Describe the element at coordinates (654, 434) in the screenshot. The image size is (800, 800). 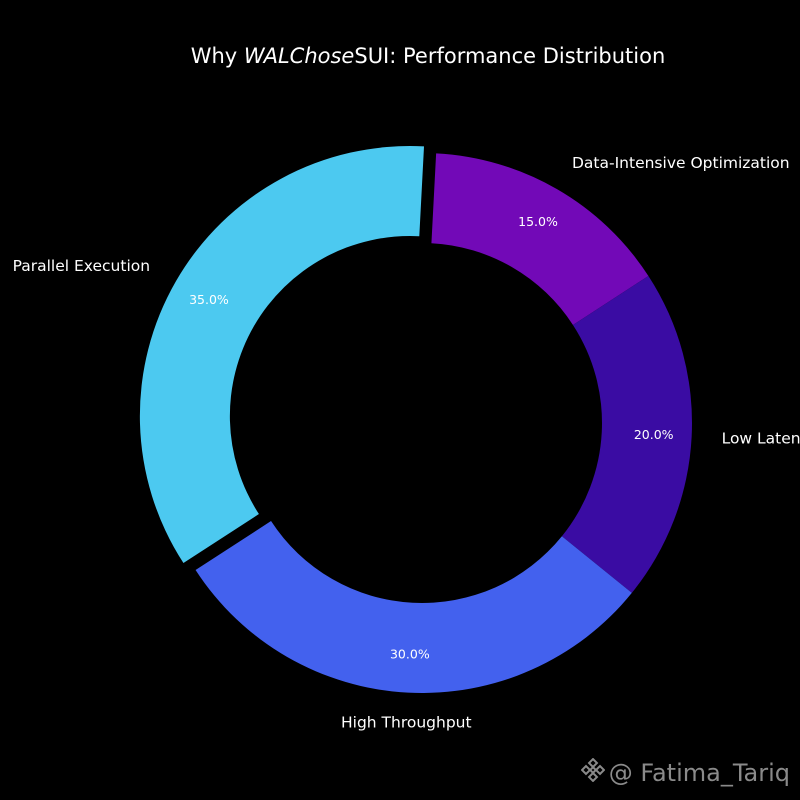
I see `pct-label-low-latency: 20.0%` at that location.